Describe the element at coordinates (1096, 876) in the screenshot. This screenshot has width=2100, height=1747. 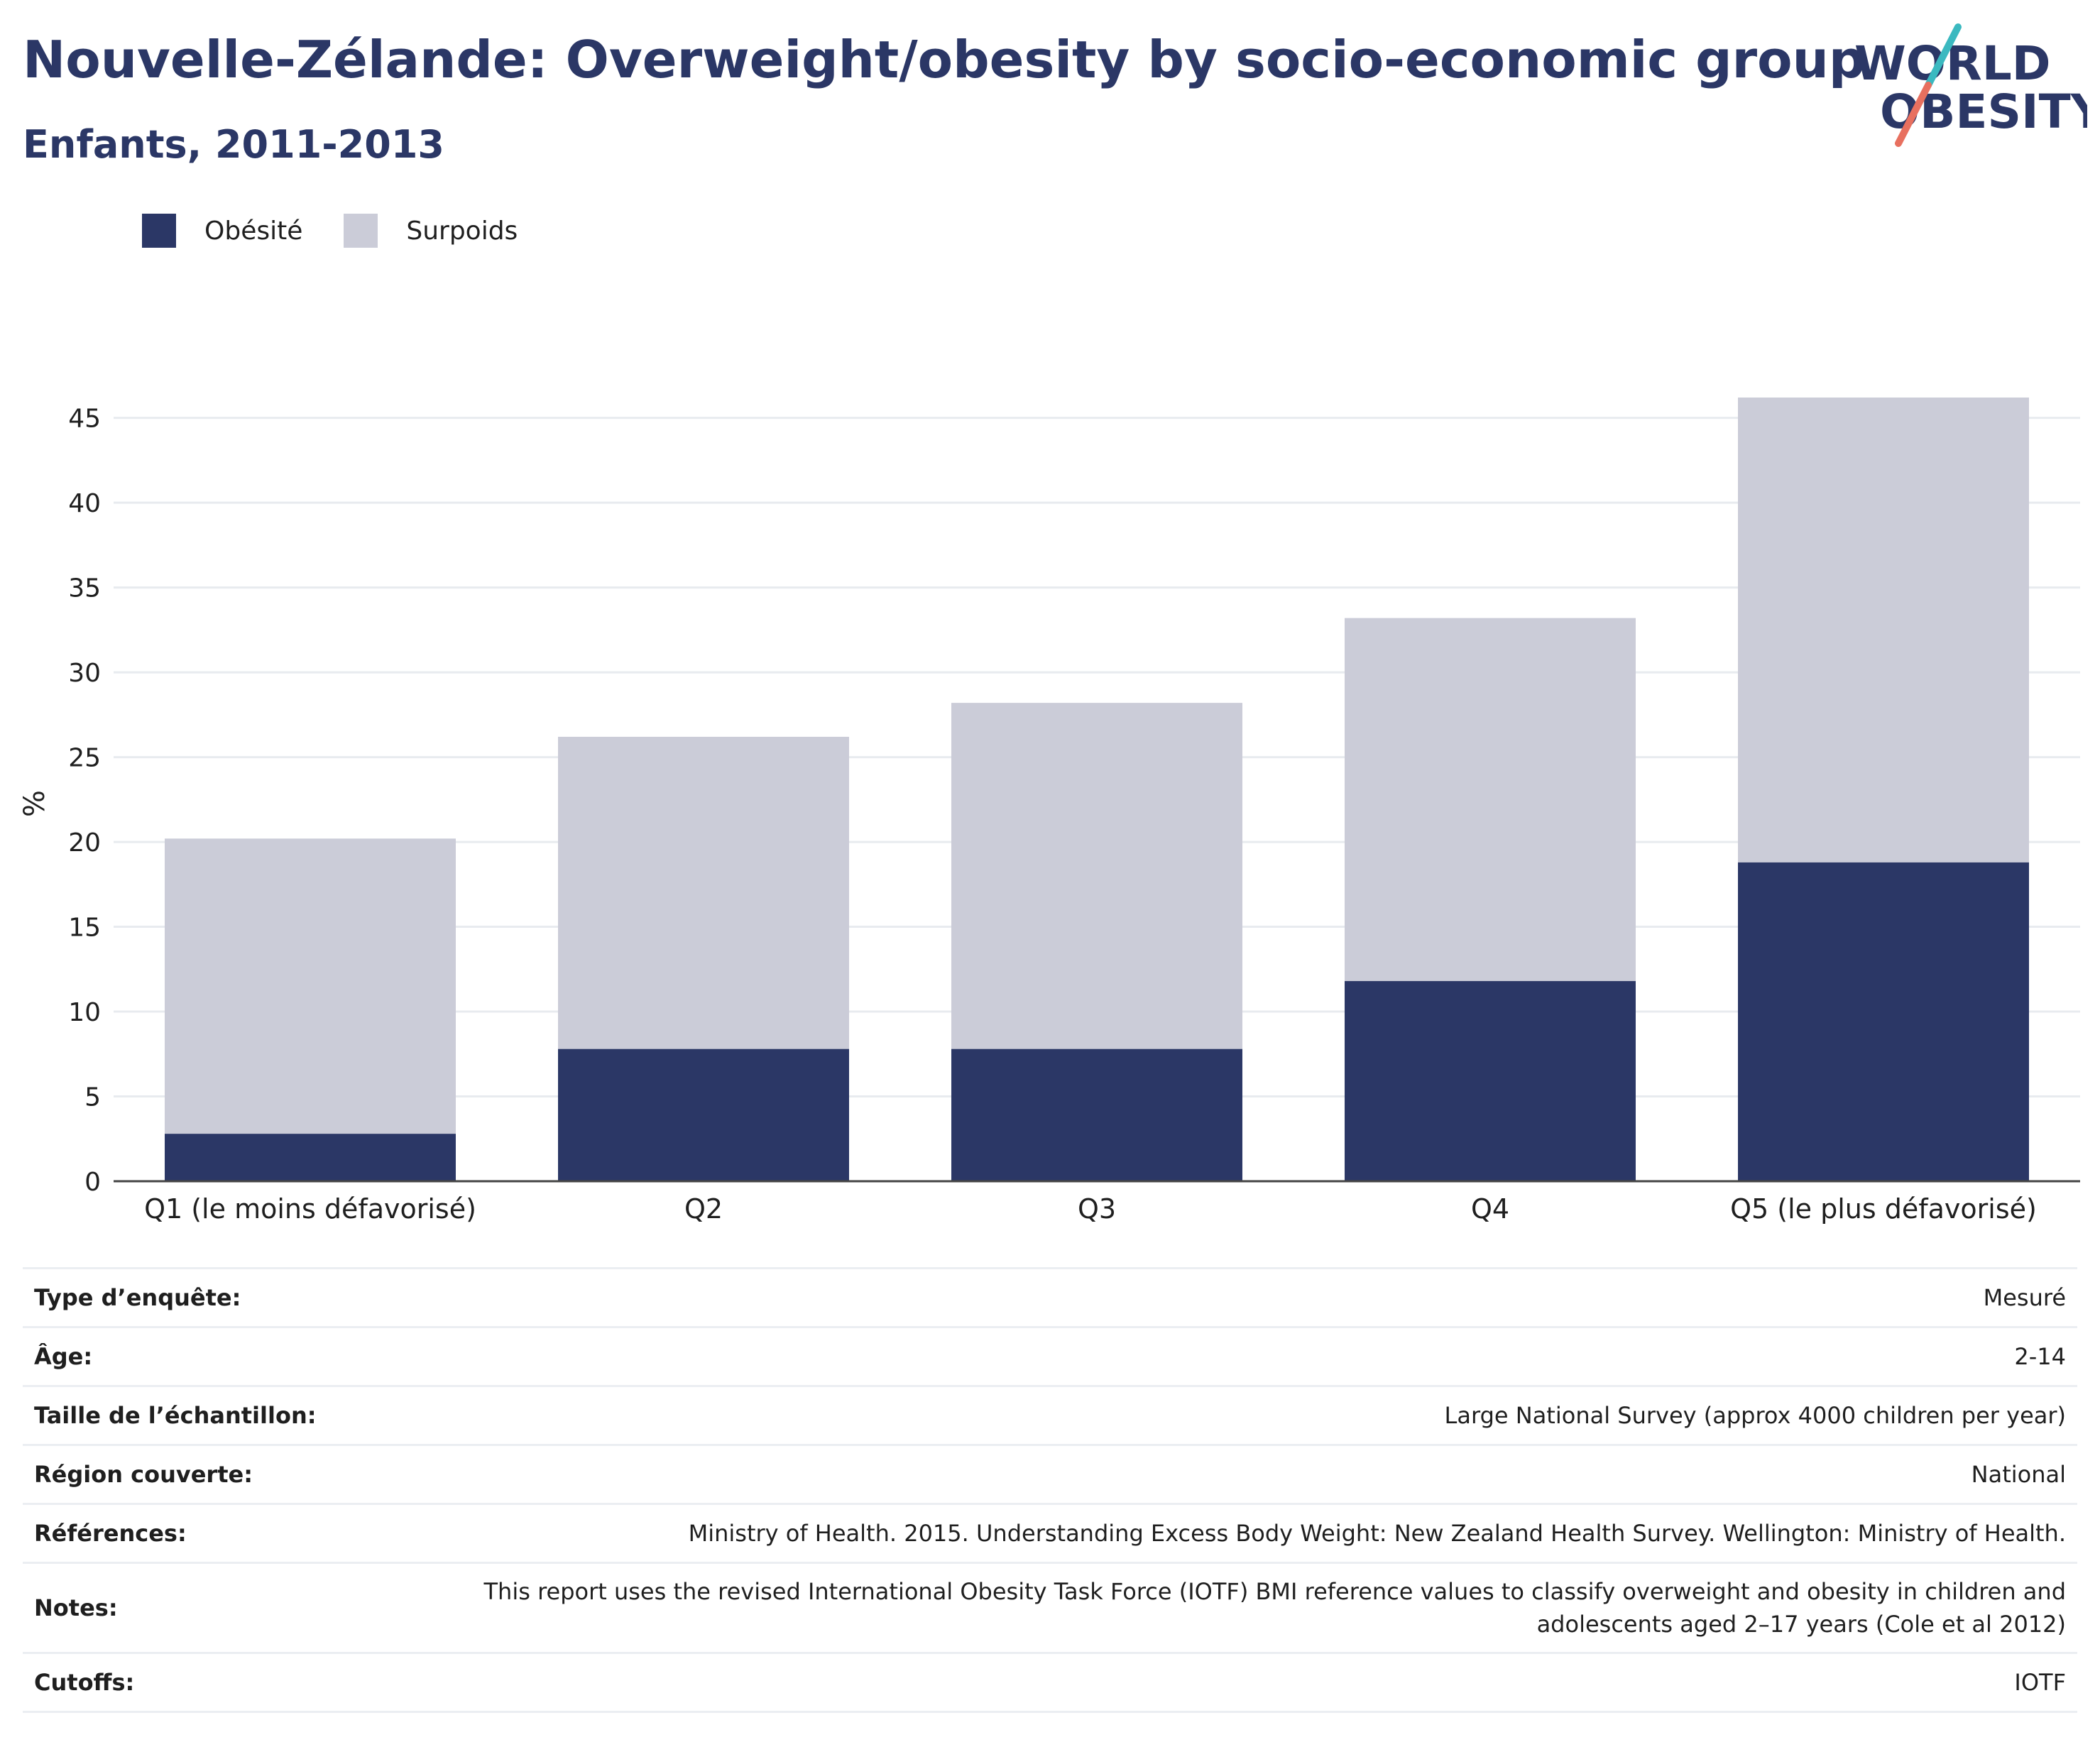
I see `bar-surpoids-q3` at that location.